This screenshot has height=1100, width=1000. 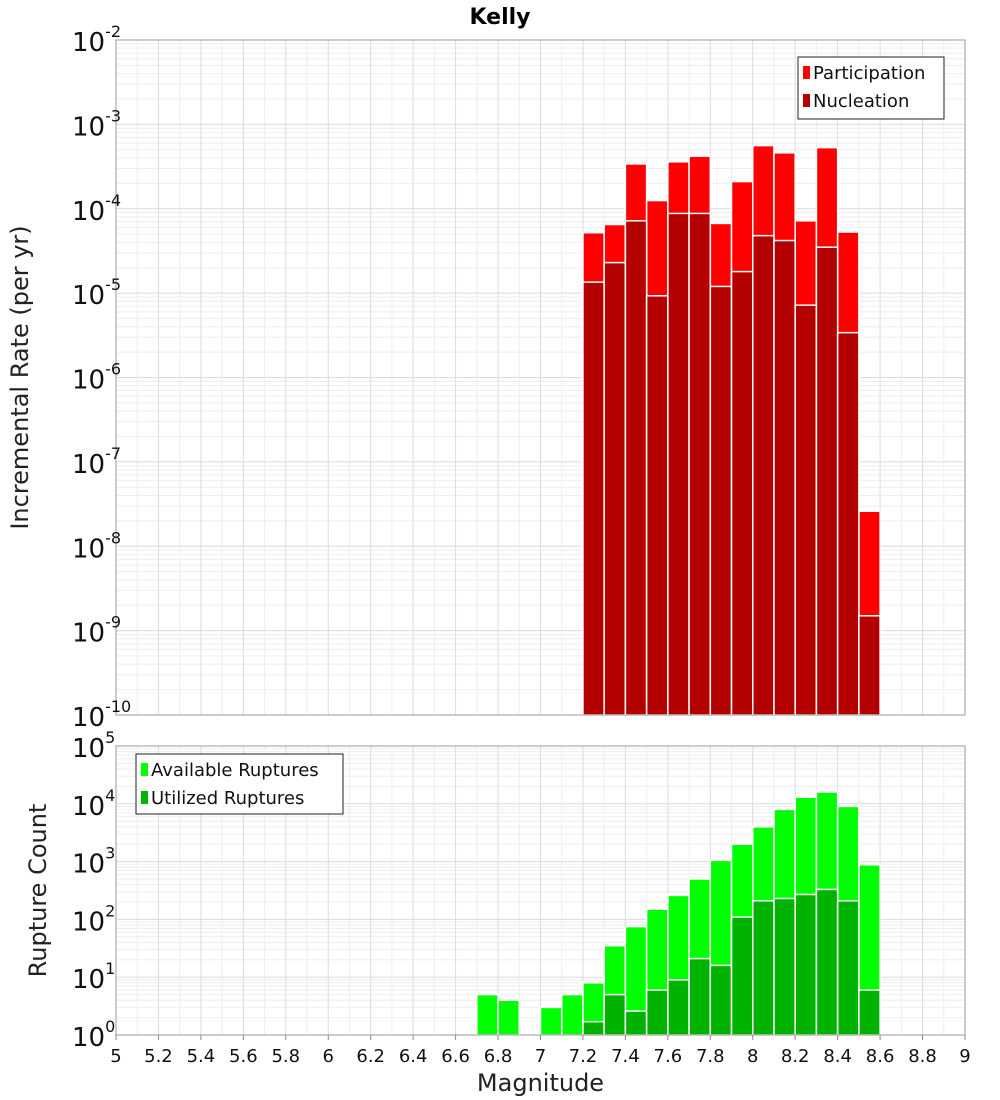 What do you see at coordinates (848, 523) in the screenshot?
I see `bar-nucleation-m8.45` at bounding box center [848, 523].